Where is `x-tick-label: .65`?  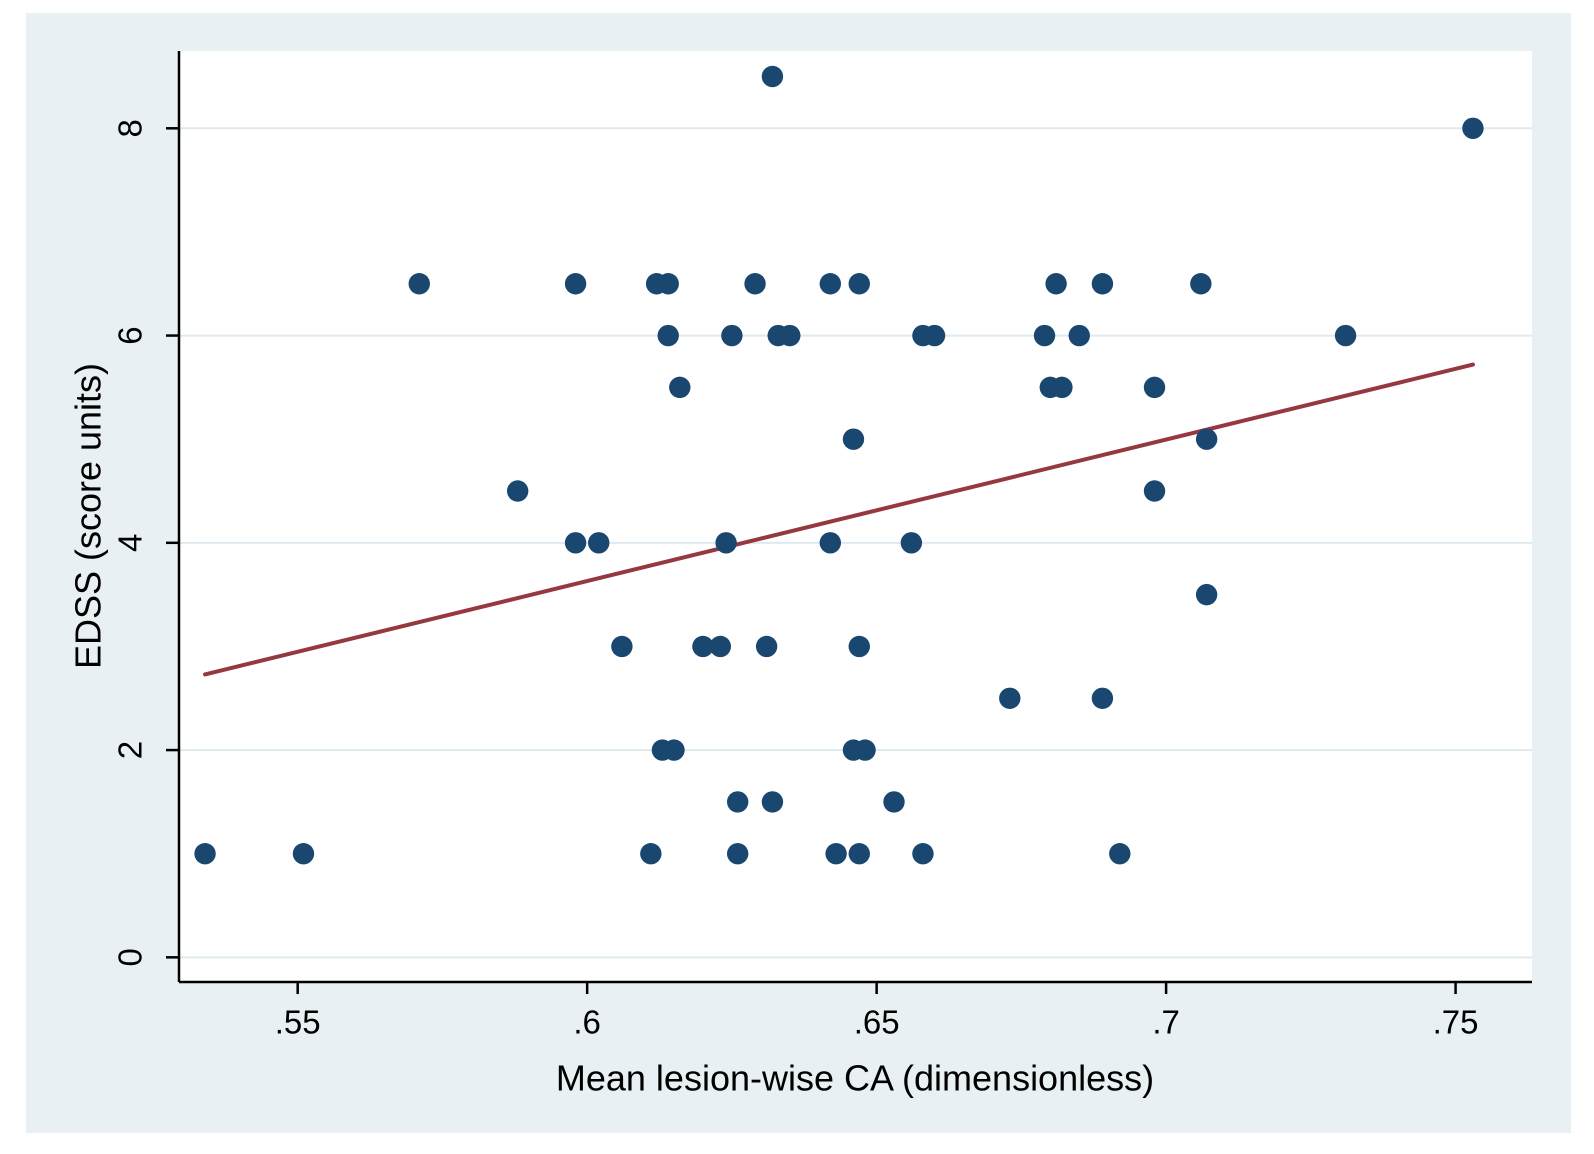 x-tick-label: .65 is located at coordinates (877, 1022).